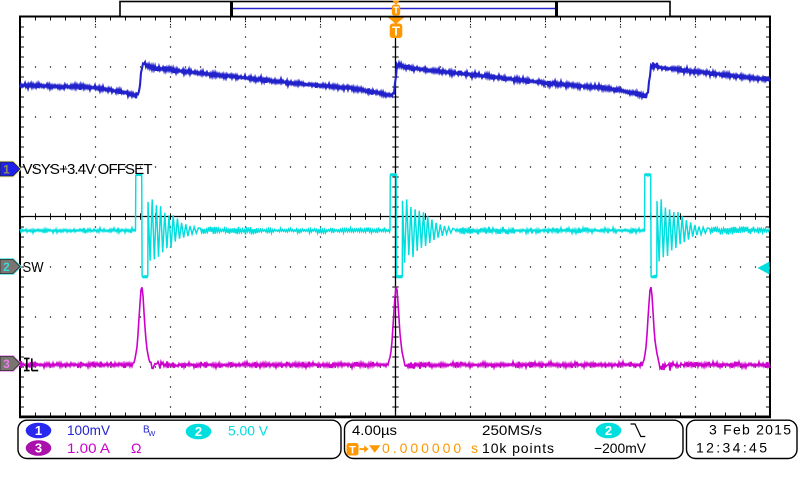 This screenshot has height=485, width=800. I want to click on svg-text: 3 Feb 2015, so click(750, 430).